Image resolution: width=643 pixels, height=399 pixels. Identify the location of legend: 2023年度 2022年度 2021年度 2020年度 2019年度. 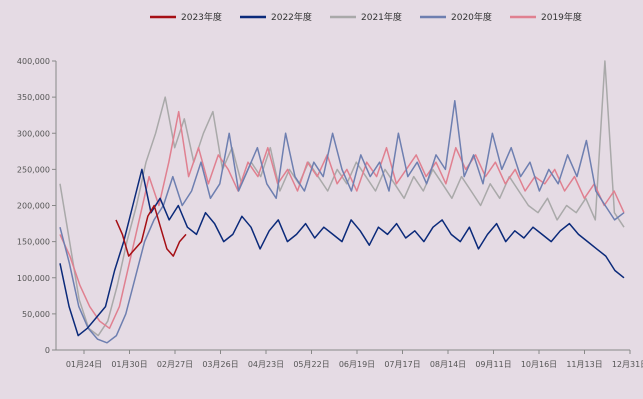
(366, 17).